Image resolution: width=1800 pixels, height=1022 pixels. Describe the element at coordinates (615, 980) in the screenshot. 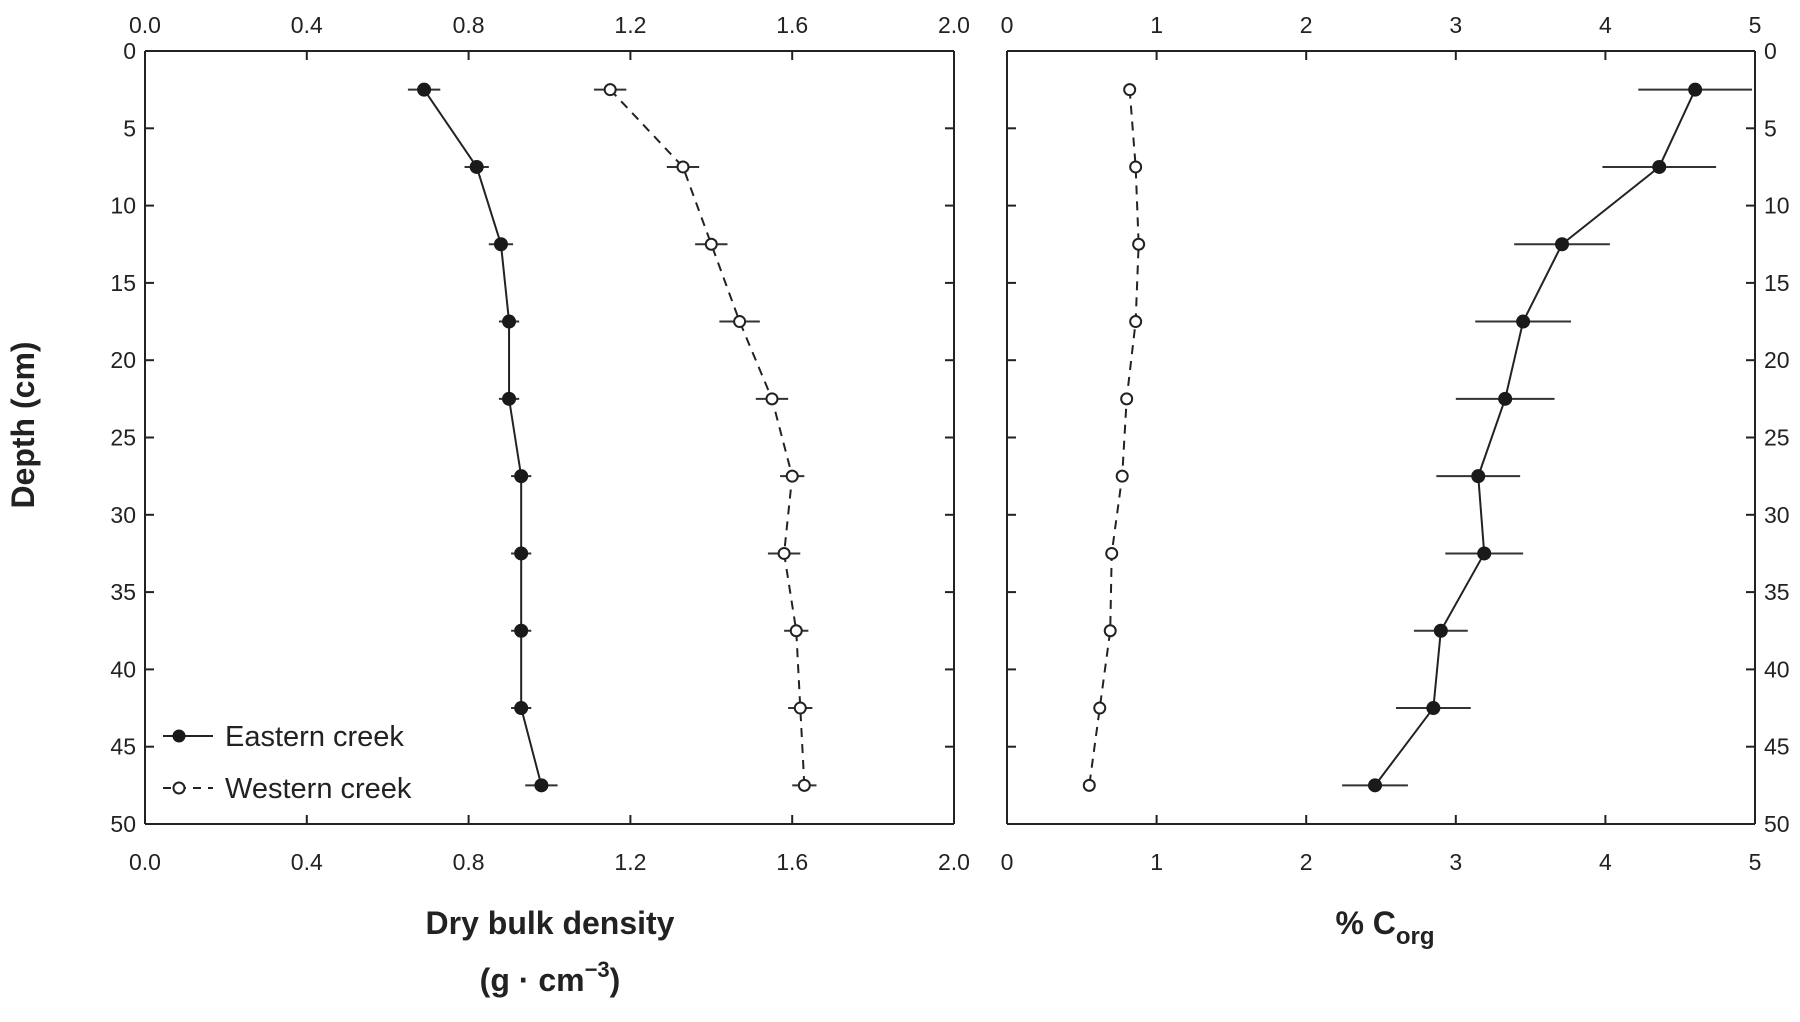

I see `unit-close: )` at that location.